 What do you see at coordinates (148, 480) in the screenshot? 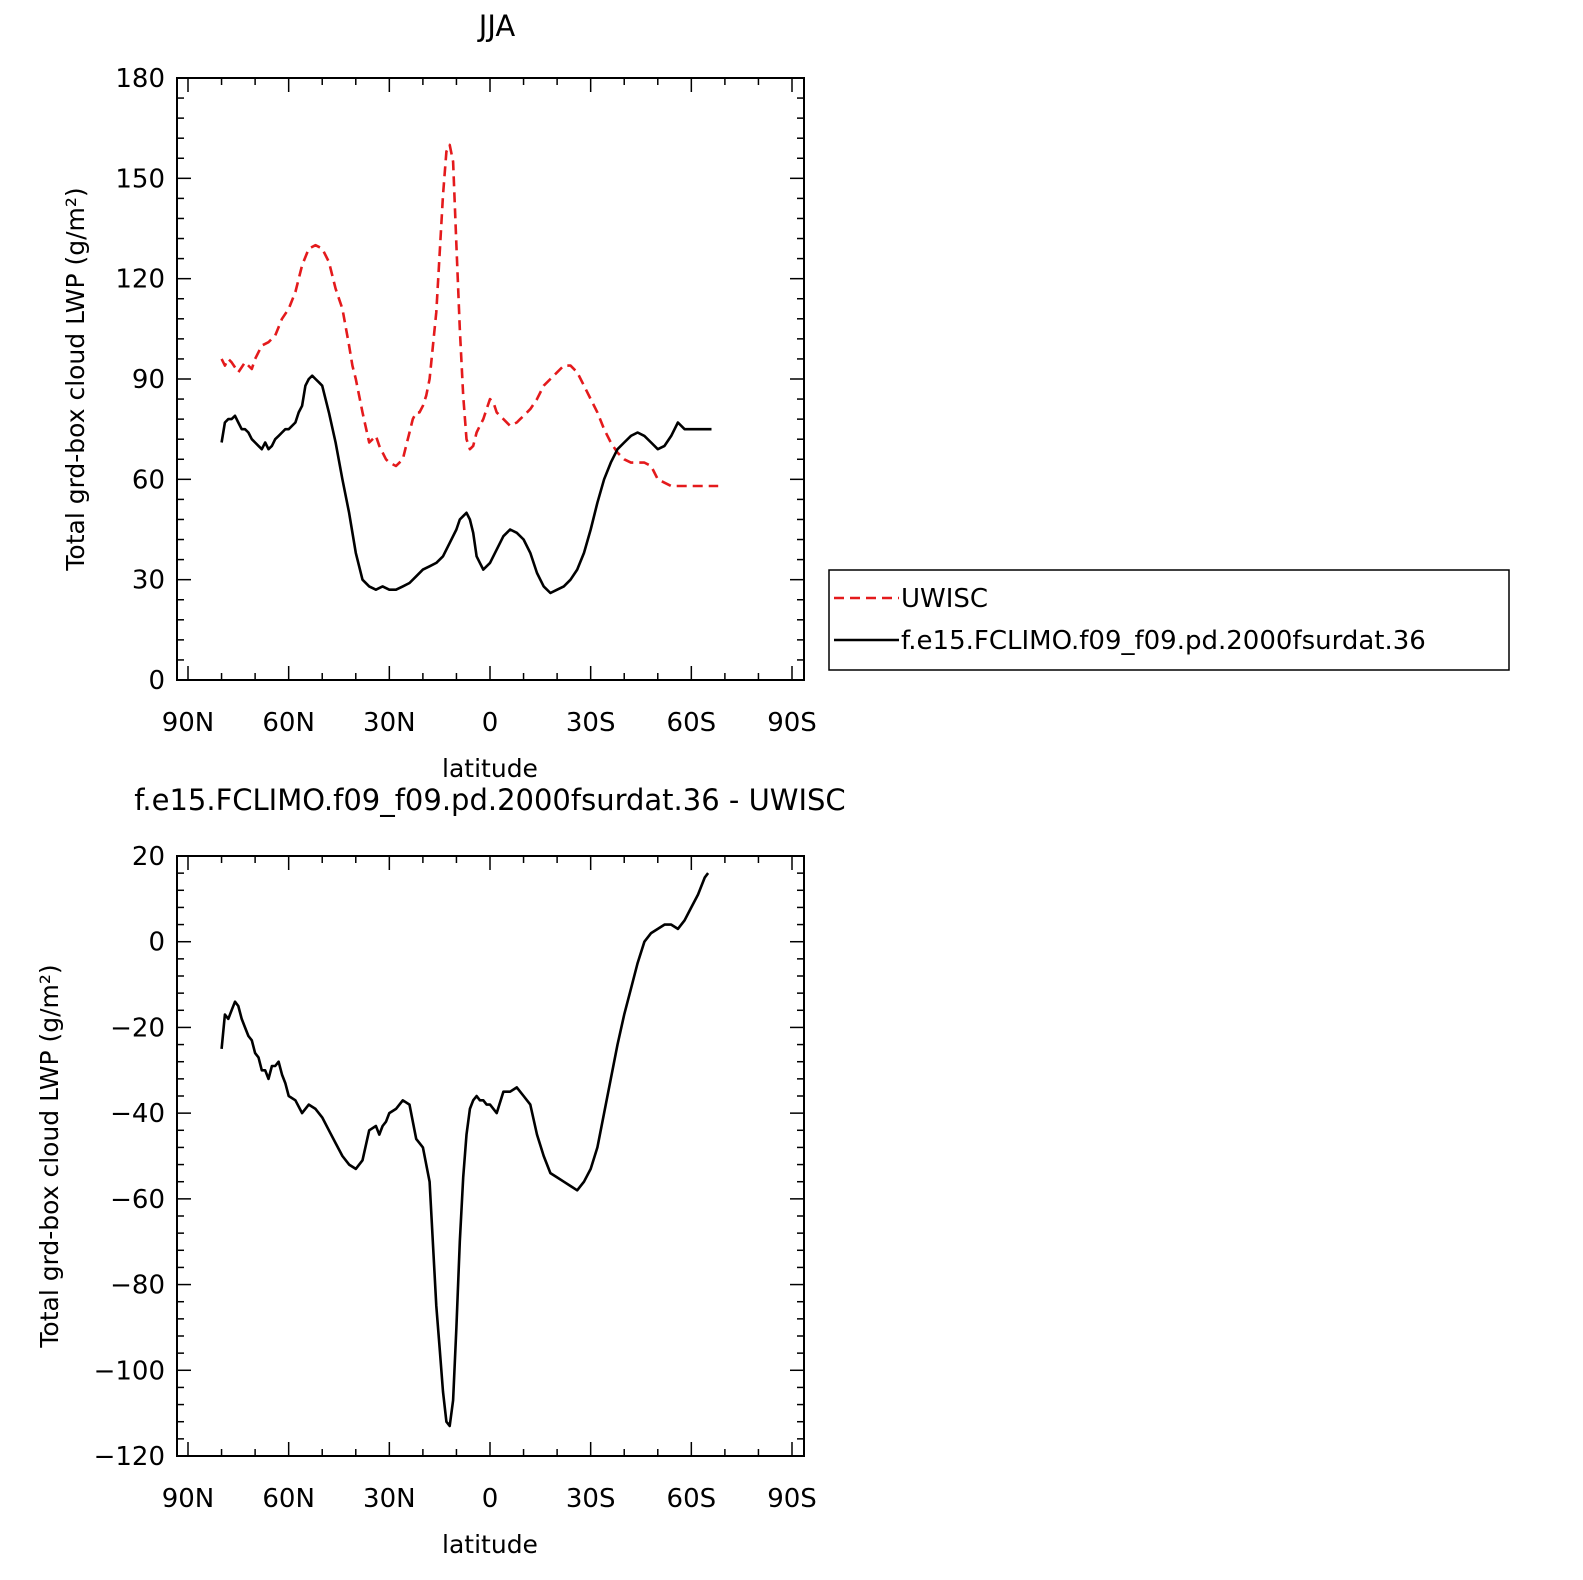
I see `y-tick-label: 60` at bounding box center [148, 480].